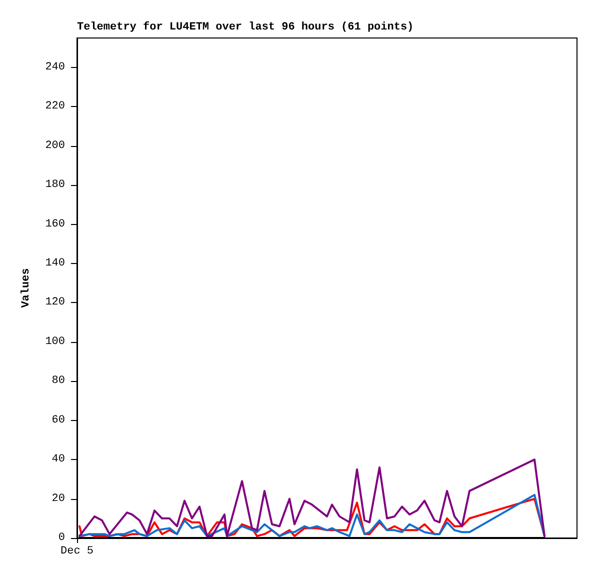 The height and width of the screenshot is (579, 597). I want to click on y-tick-label: 120, so click(55, 302).